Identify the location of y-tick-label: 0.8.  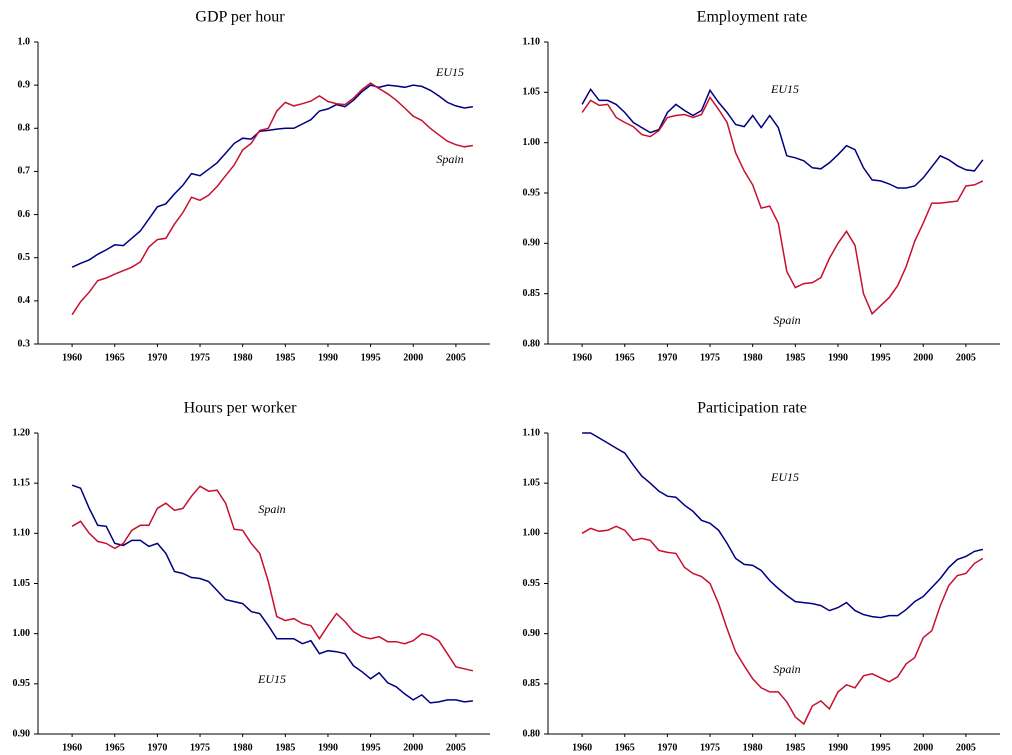
(24, 128).